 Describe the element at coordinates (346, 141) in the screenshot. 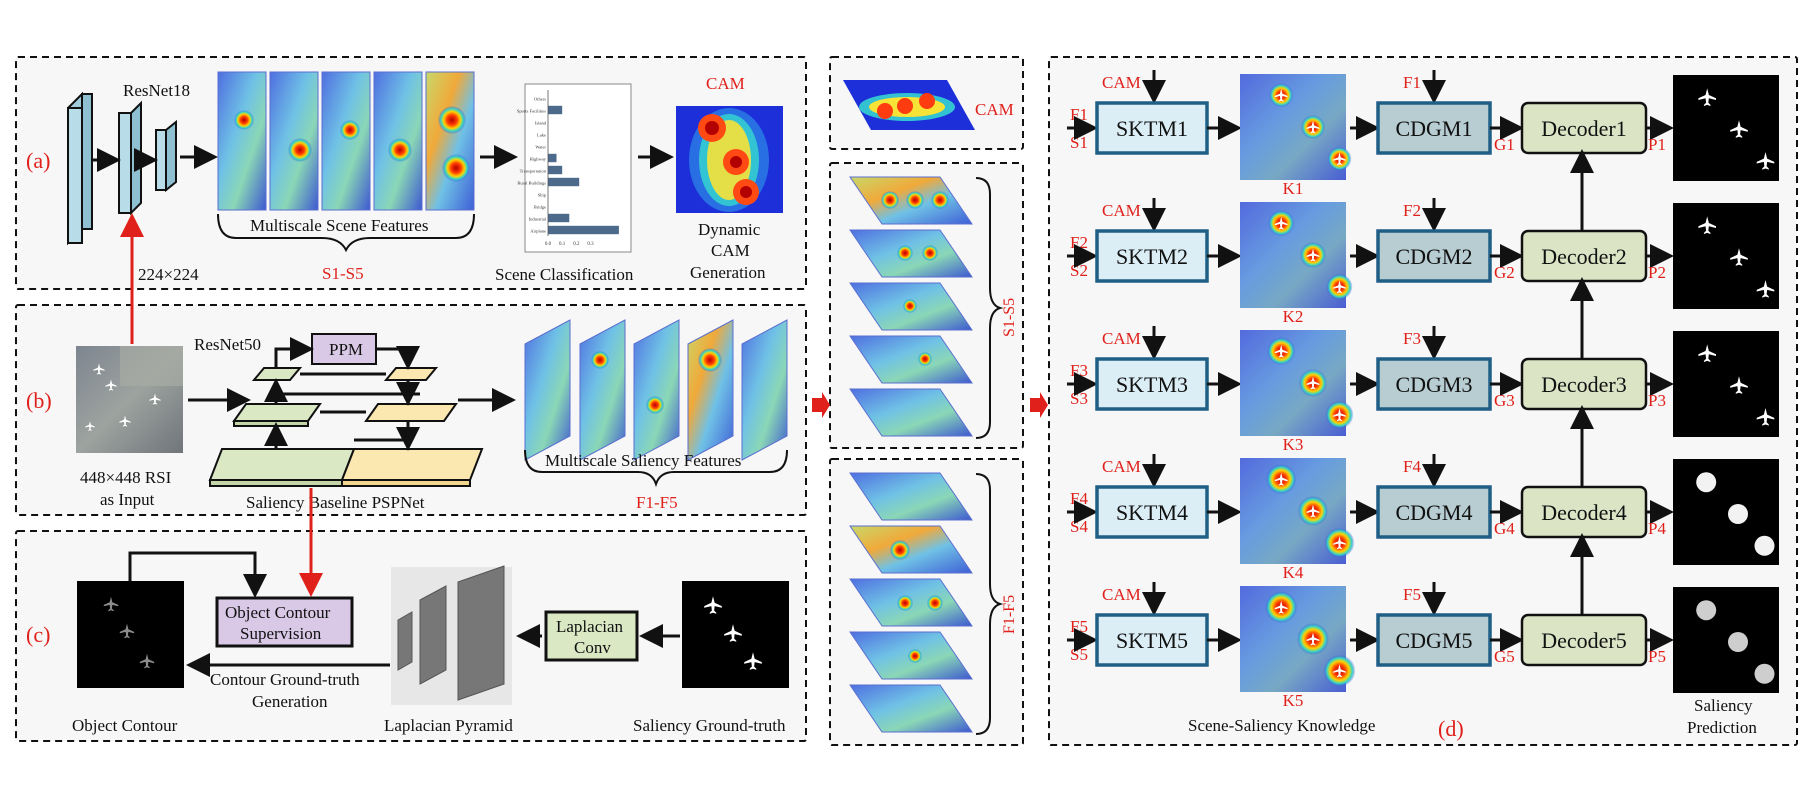

I see `scene-feature-maps` at that location.